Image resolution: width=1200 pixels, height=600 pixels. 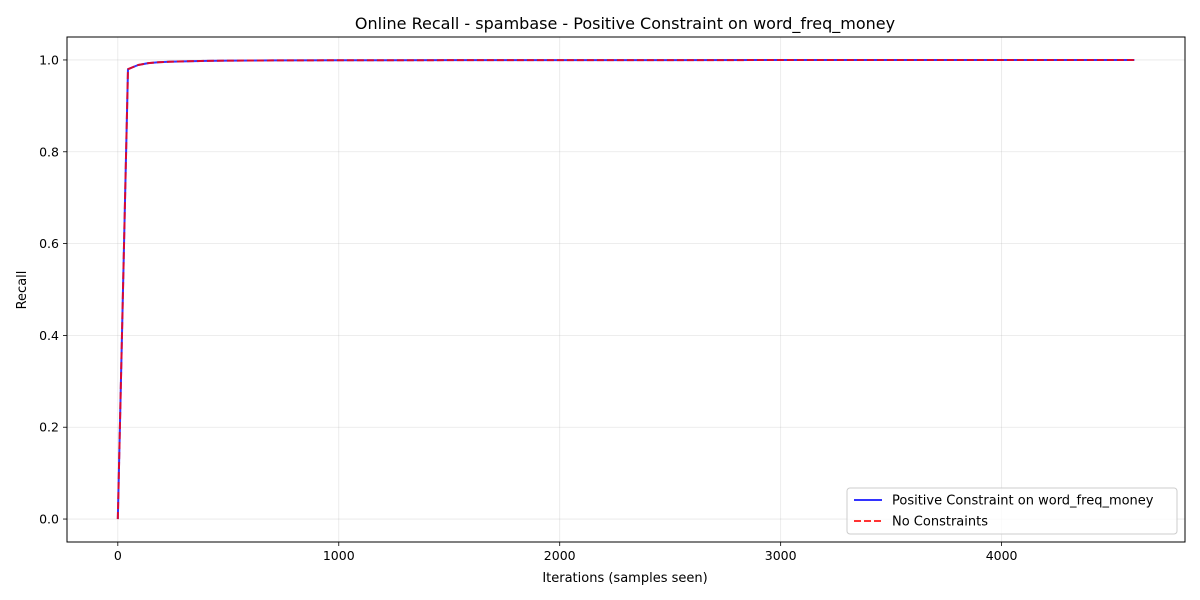 I want to click on y-tick-label: 0.2, so click(x=49, y=427).